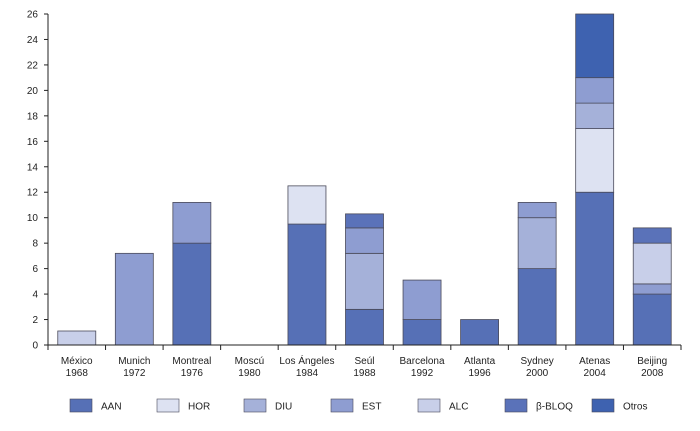 The image size is (700, 431). I want to click on y-tick-label: 20, so click(33, 91).